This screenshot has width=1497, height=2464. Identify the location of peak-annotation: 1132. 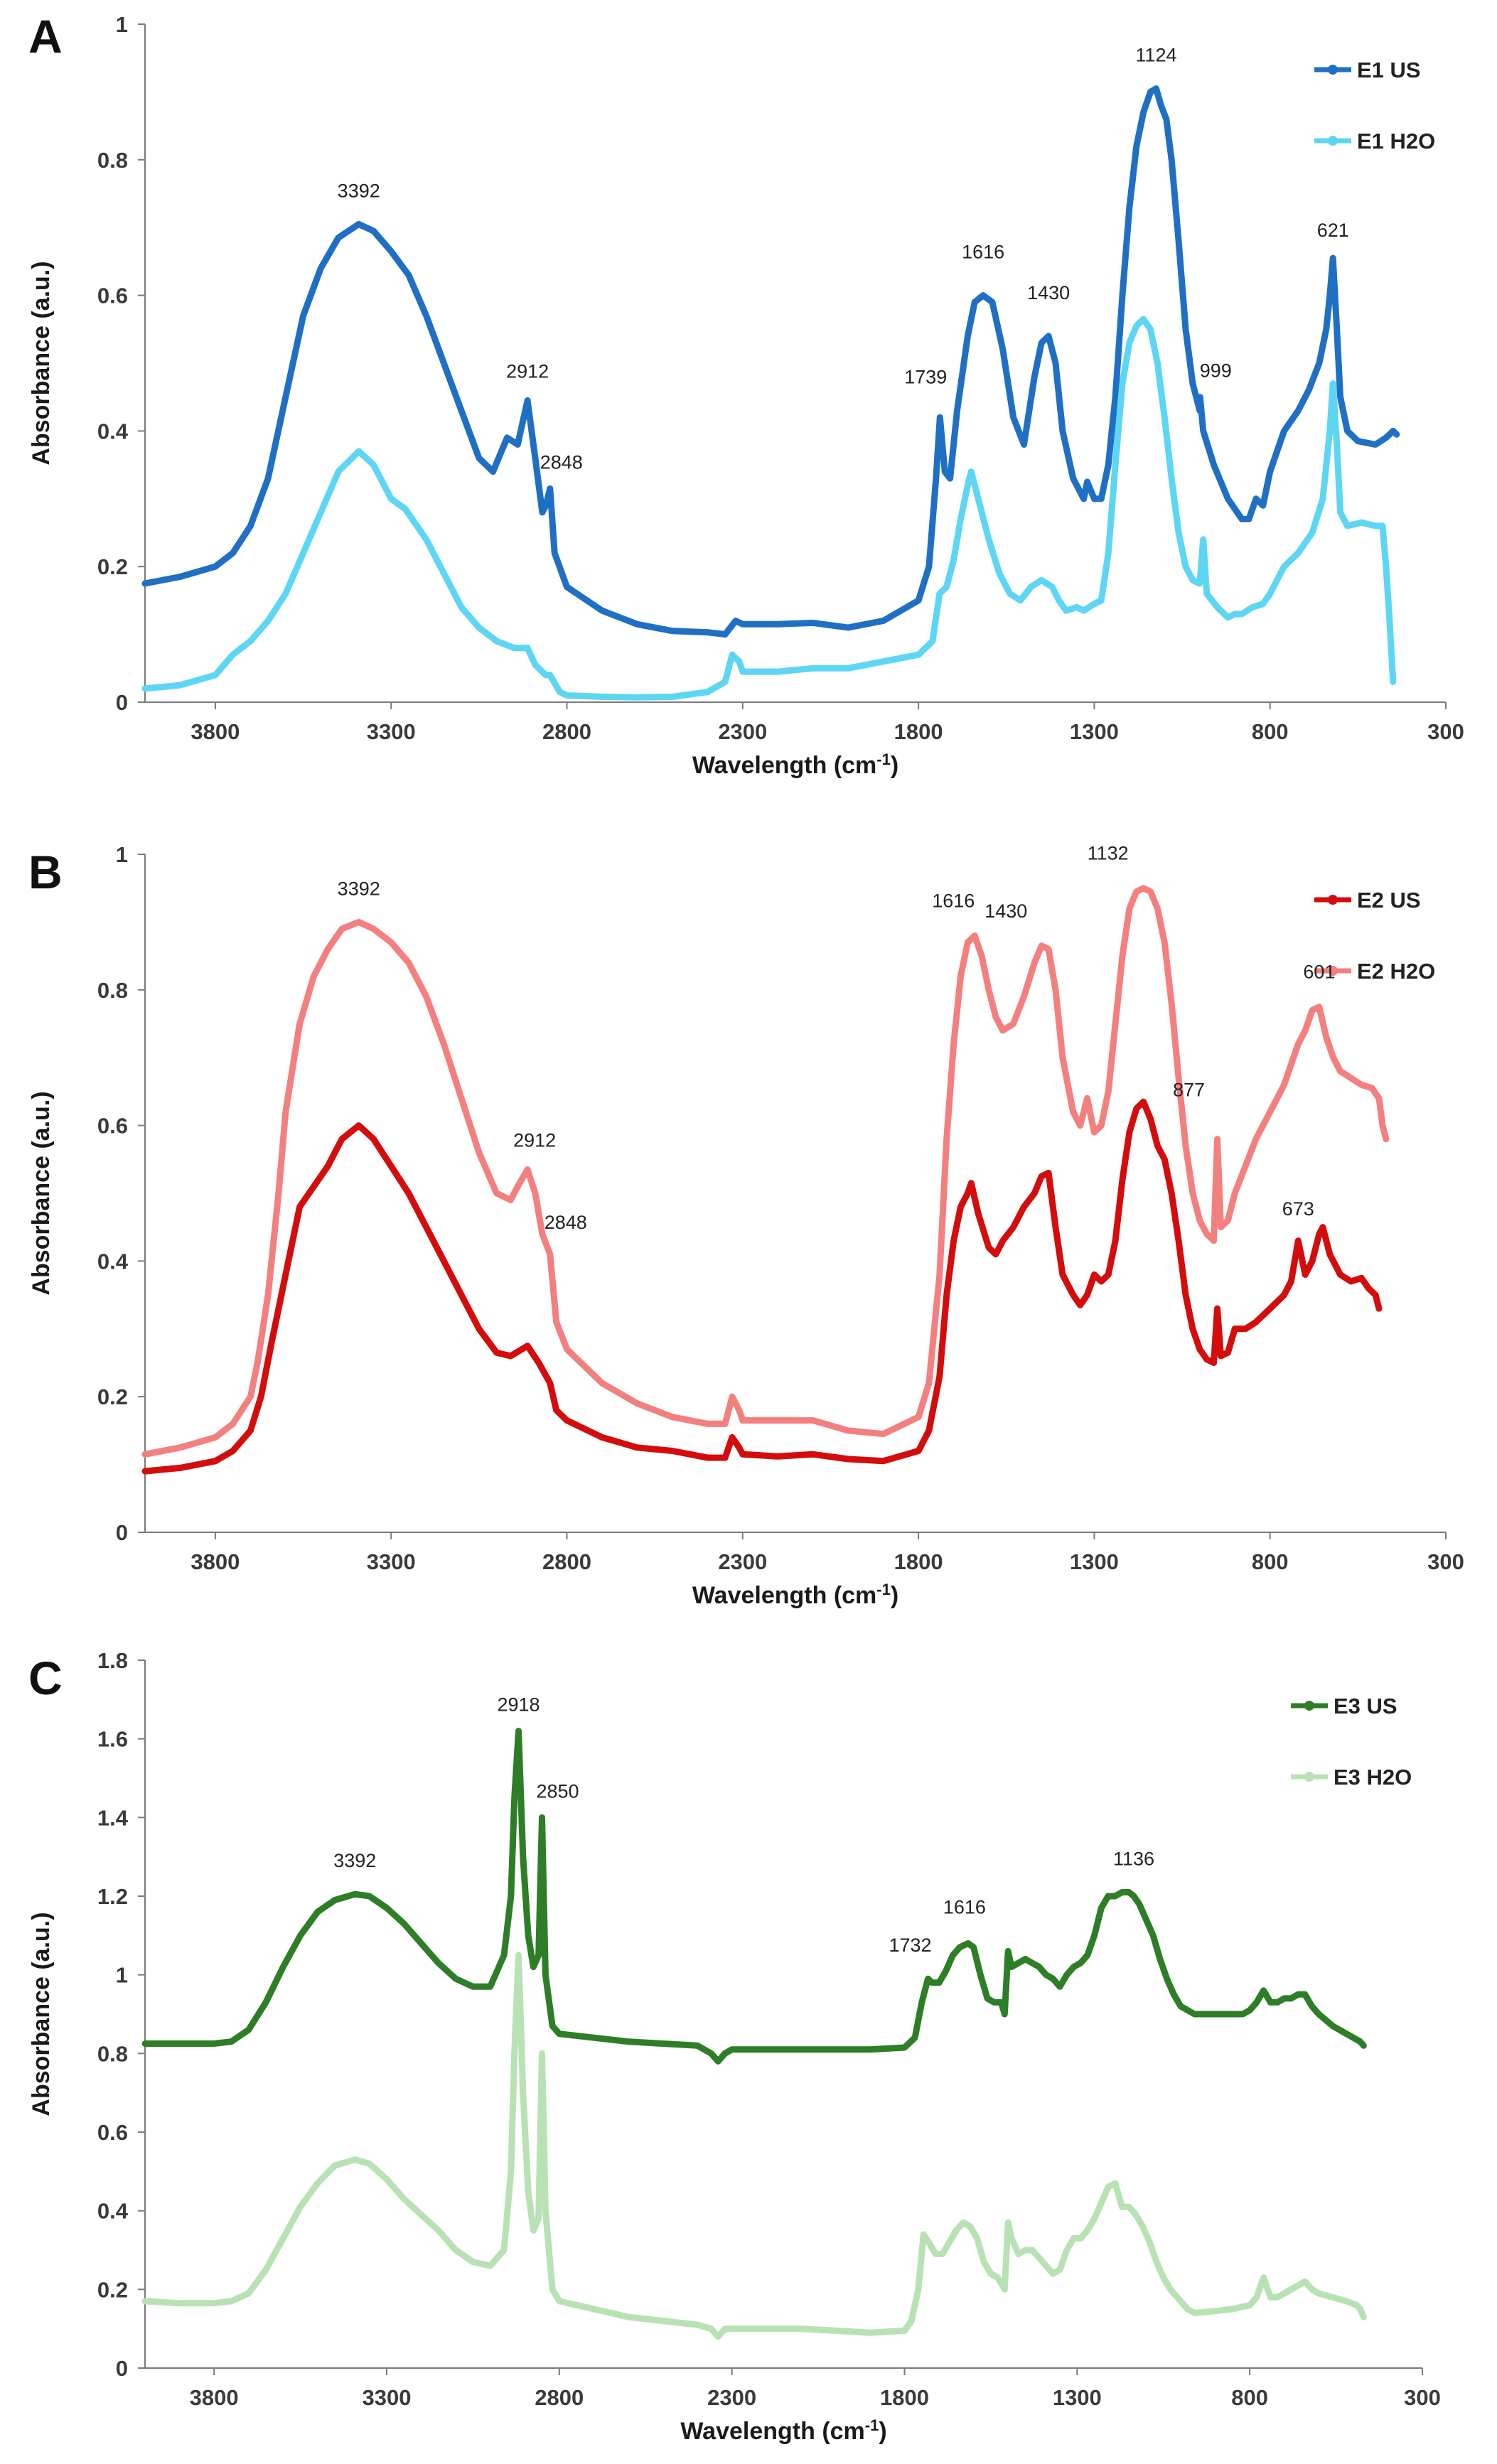
(1108, 853).